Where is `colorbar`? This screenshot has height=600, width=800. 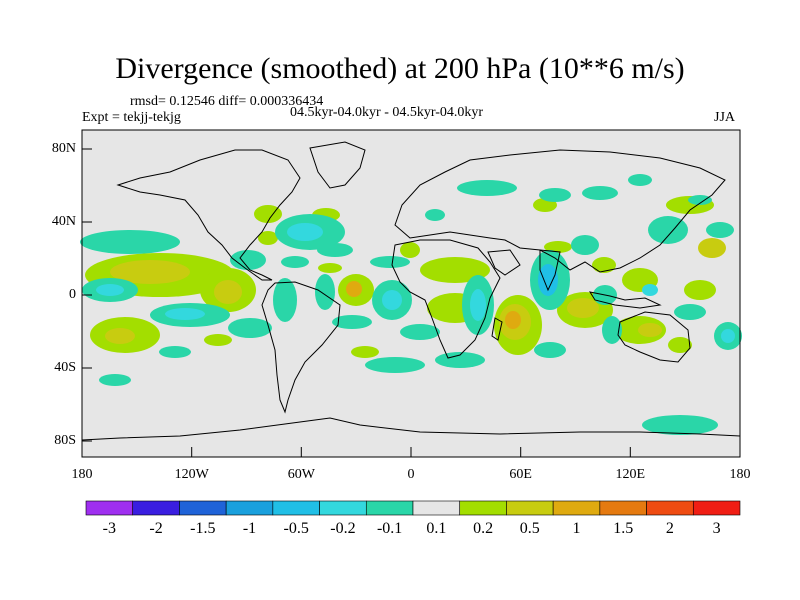
colorbar is located at coordinates (413, 508).